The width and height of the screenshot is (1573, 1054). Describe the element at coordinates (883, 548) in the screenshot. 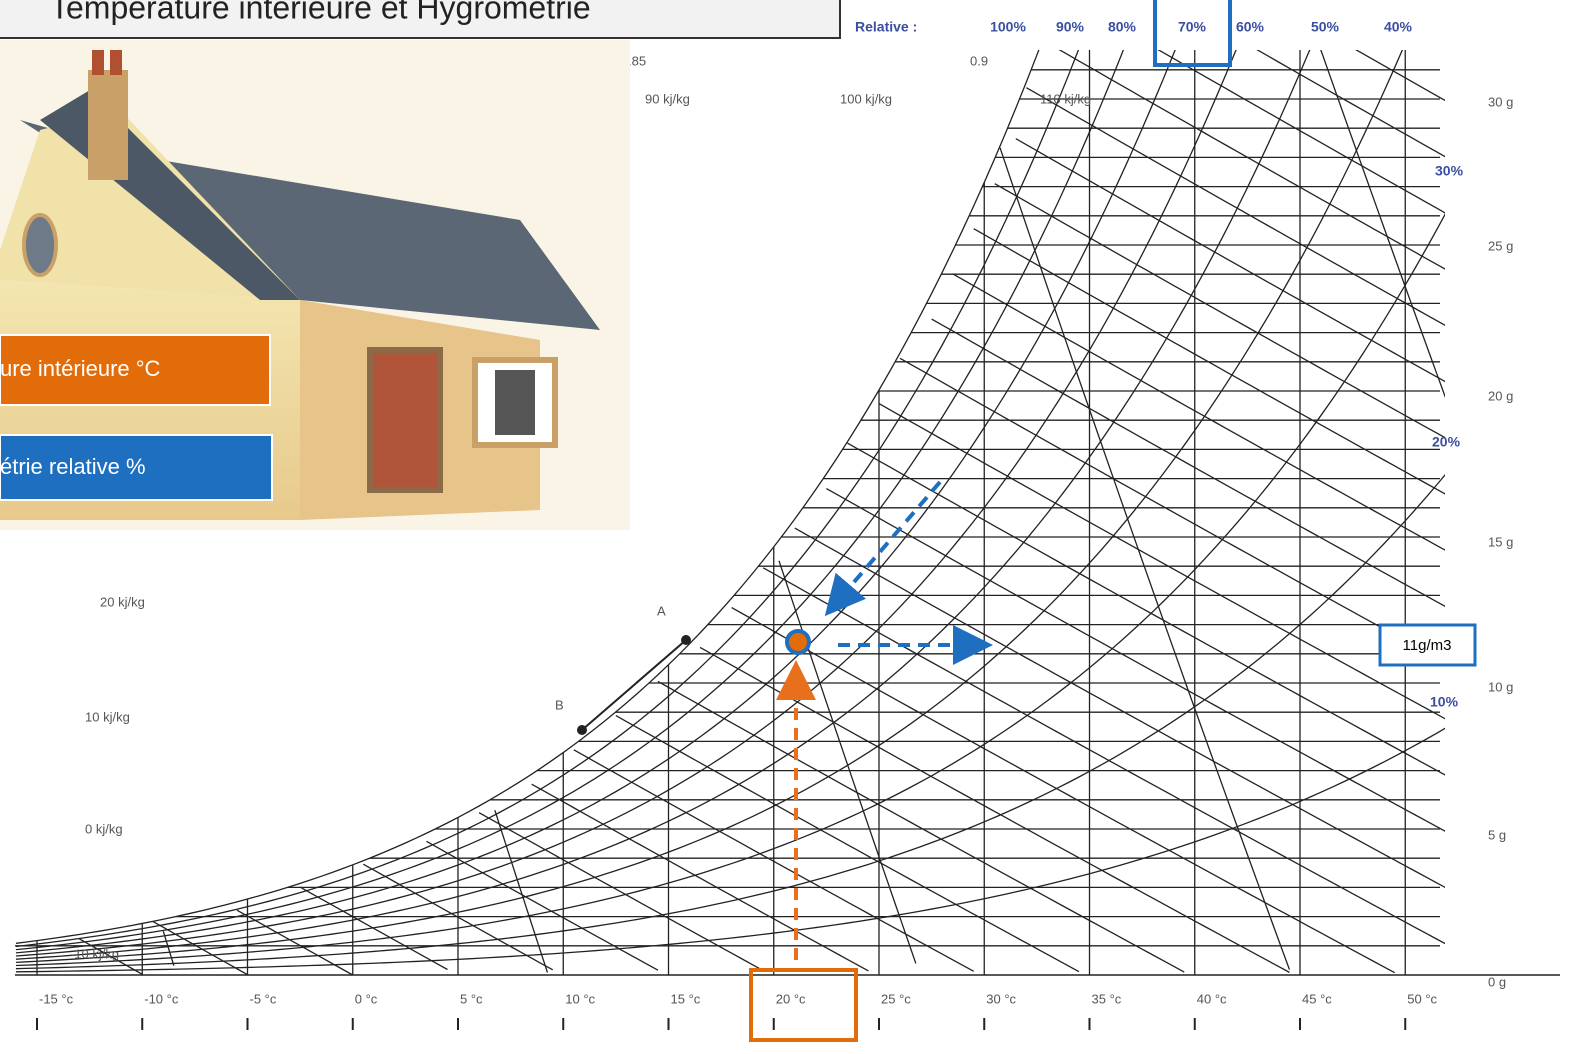

I see `arrow-rh` at that location.